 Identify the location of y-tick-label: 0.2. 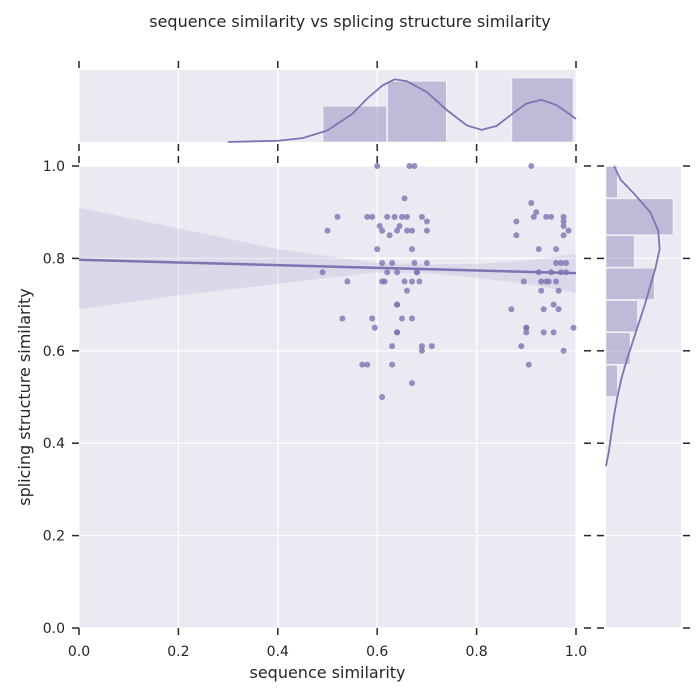
(54, 537).